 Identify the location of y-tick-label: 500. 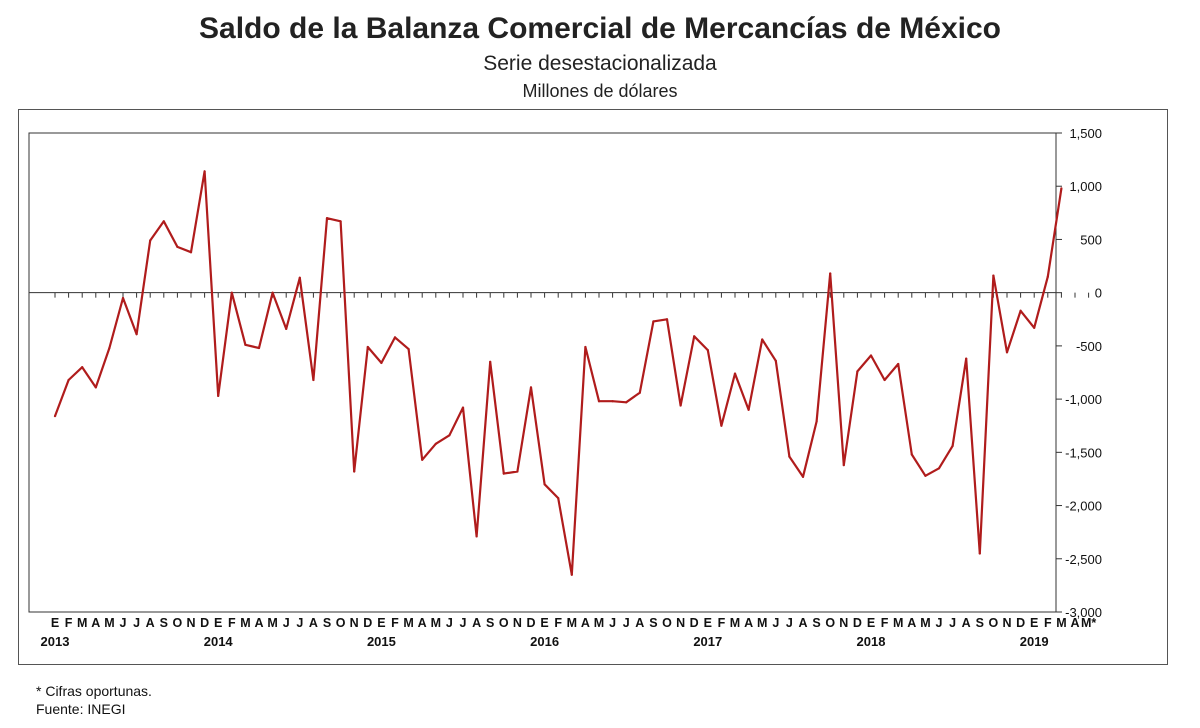
(1091, 239).